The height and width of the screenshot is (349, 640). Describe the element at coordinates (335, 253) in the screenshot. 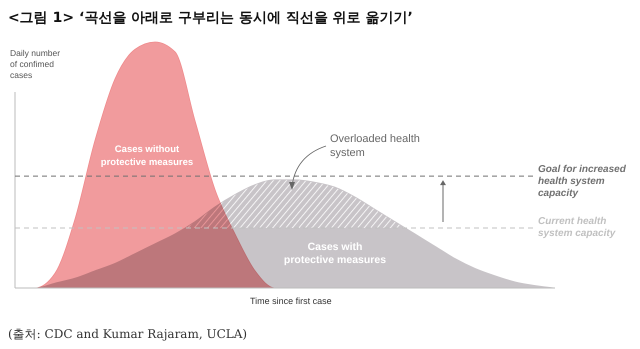

I see `series-label: Cases with protective measures` at that location.